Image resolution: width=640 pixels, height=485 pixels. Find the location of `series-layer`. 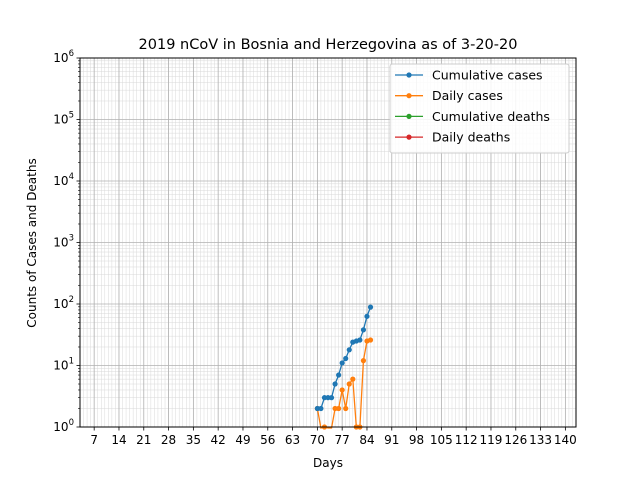

series-layer is located at coordinates (344, 367).